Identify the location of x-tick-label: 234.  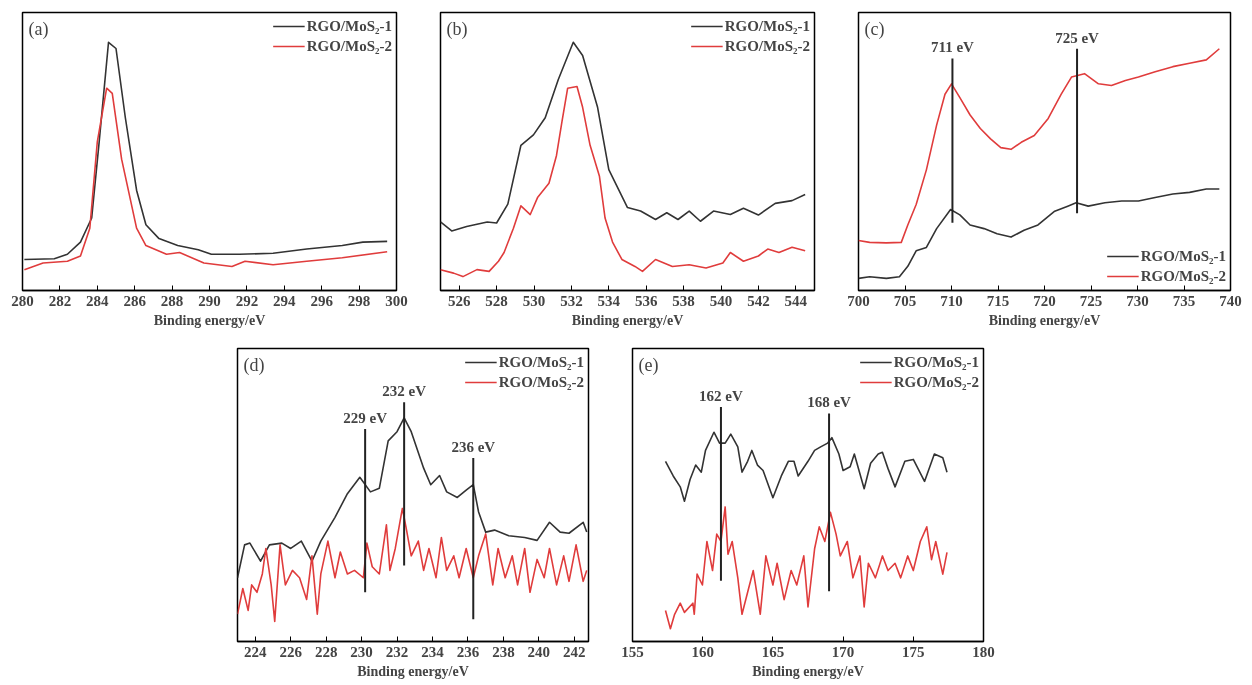
(433, 651).